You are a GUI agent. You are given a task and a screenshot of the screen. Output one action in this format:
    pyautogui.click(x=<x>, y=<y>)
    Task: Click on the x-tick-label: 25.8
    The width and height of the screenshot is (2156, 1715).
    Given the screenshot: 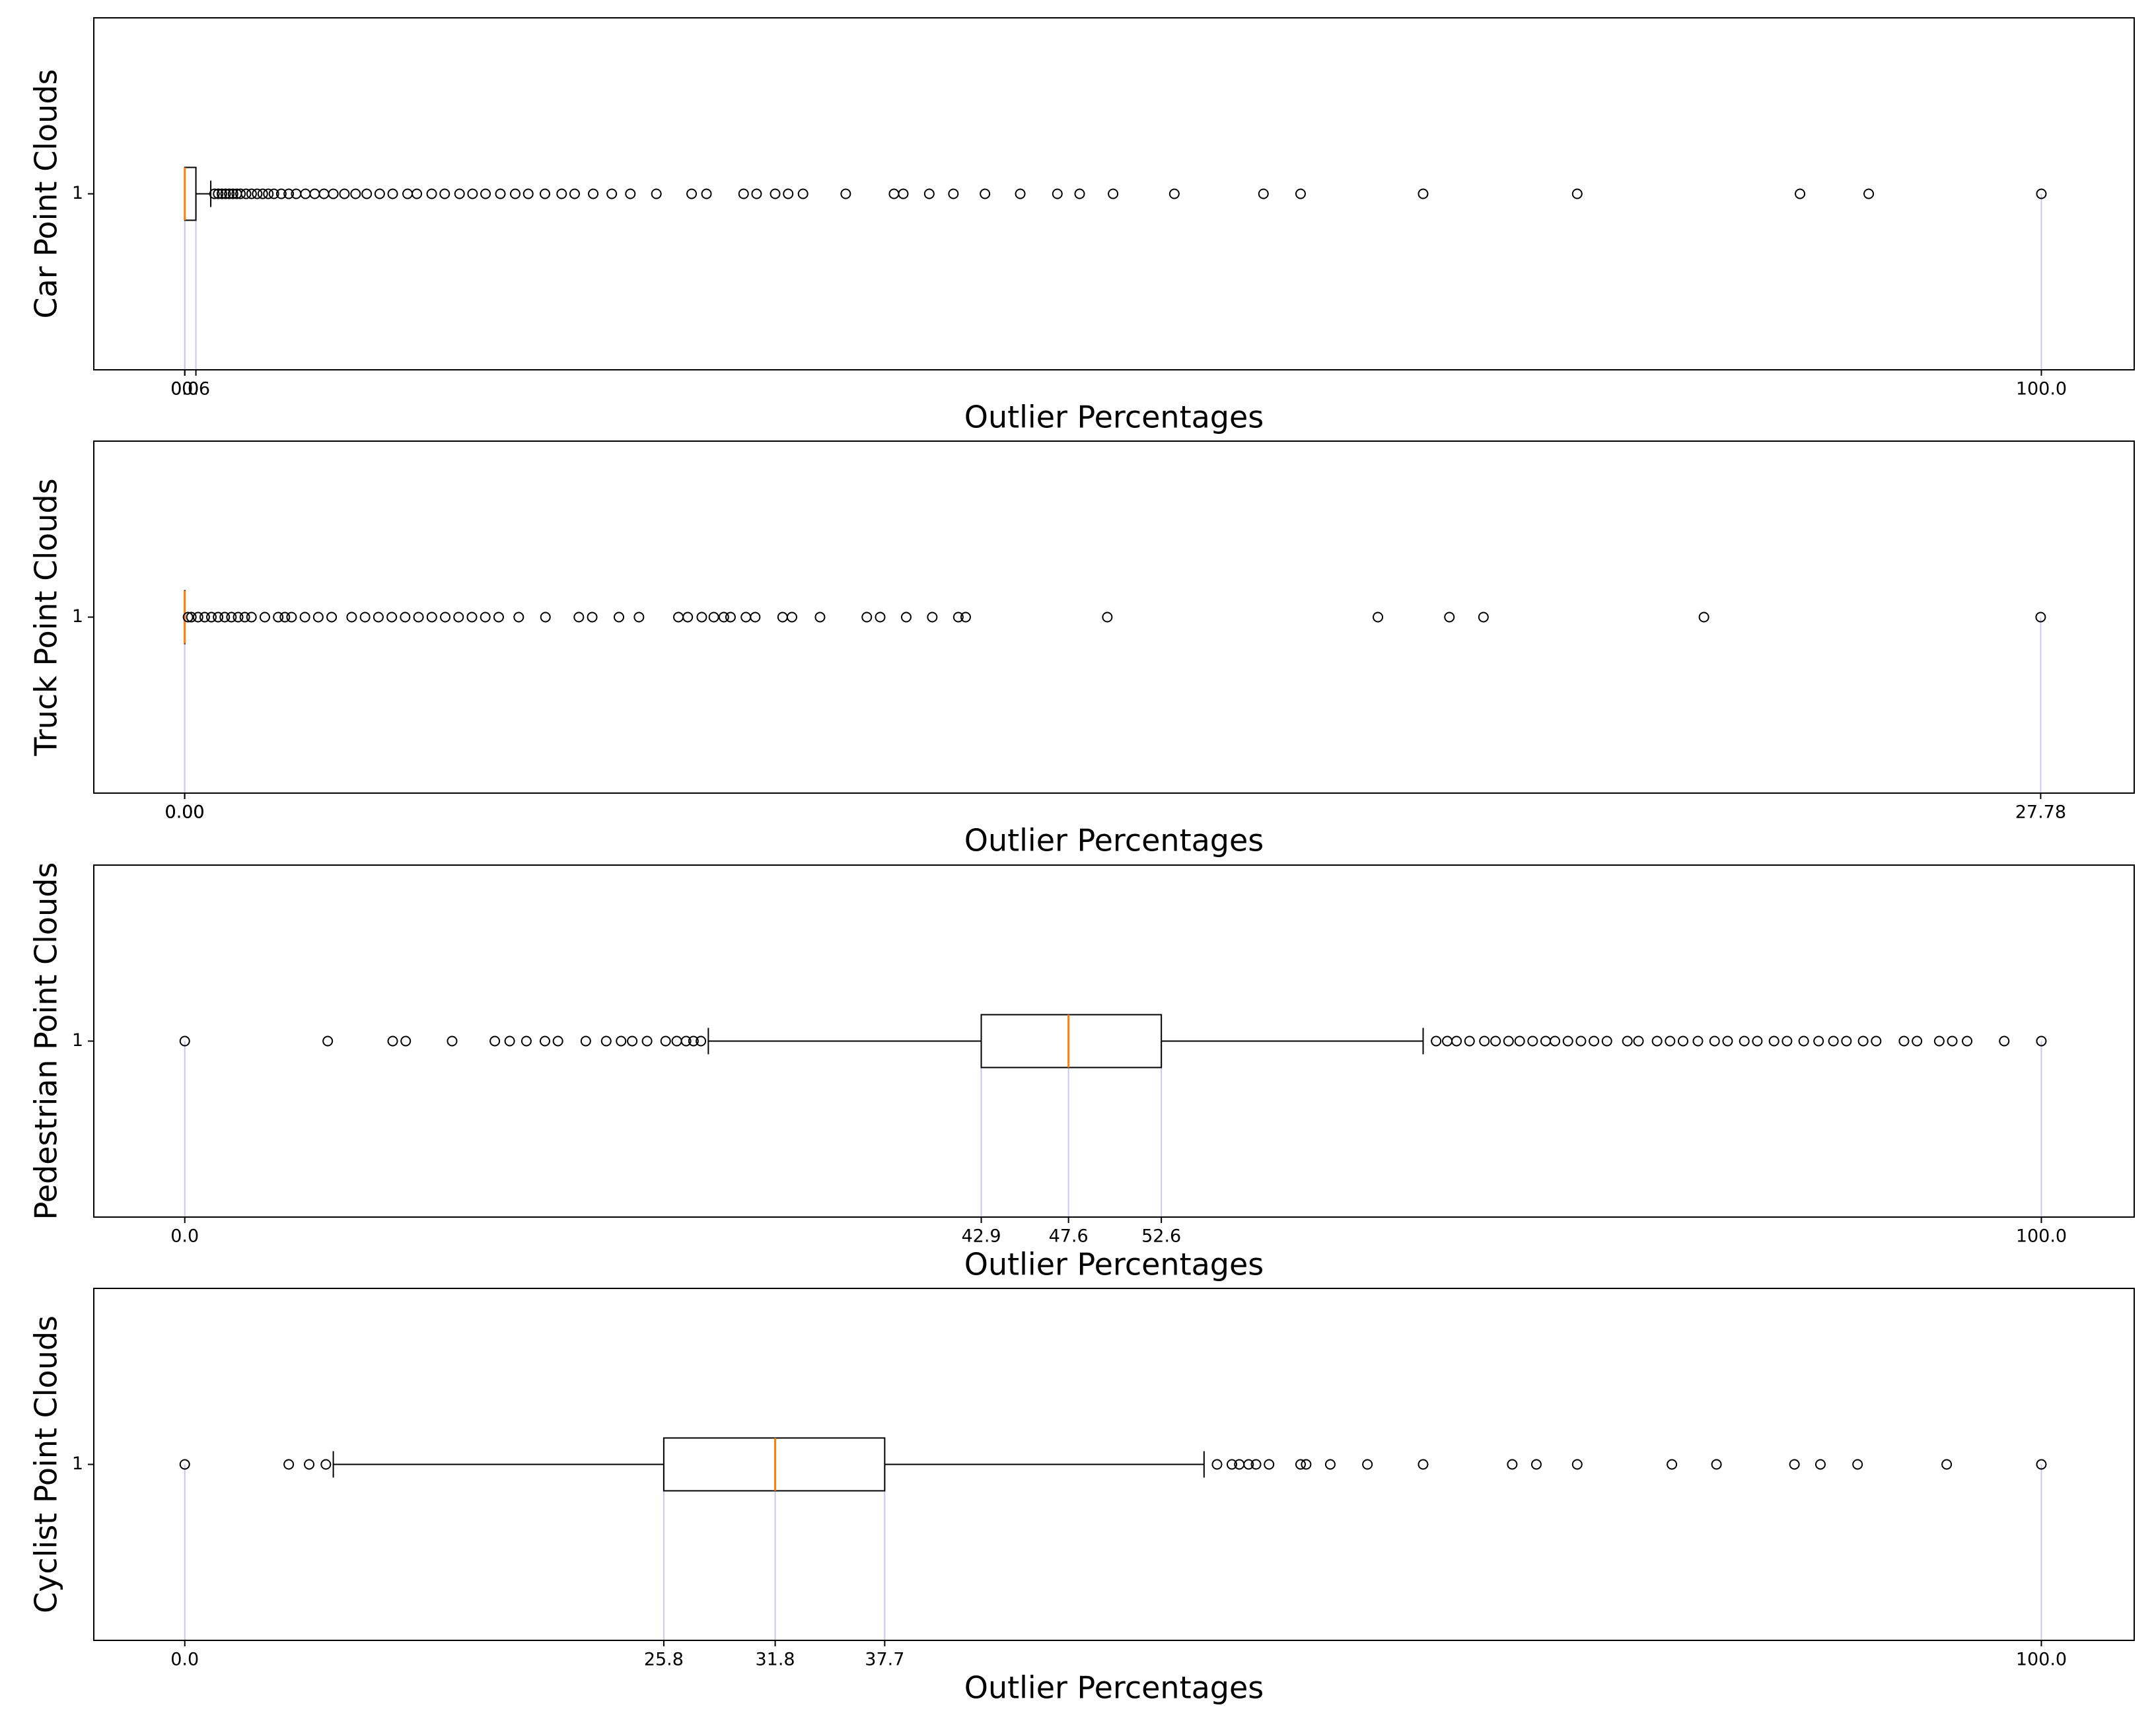 What is the action you would take?
    pyautogui.click(x=664, y=1660)
    